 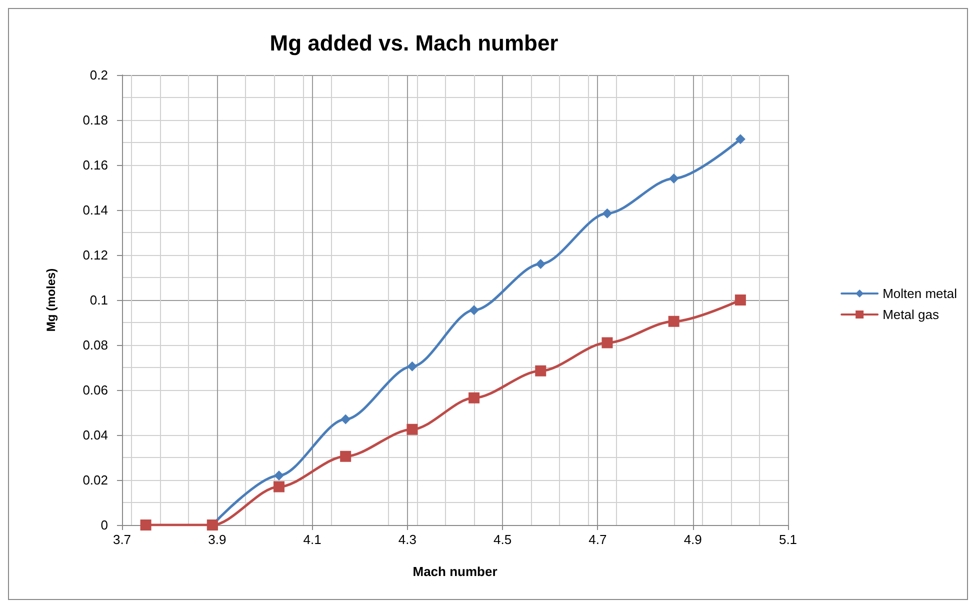 I want to click on y-tick-label: 0.04, so click(x=95, y=435).